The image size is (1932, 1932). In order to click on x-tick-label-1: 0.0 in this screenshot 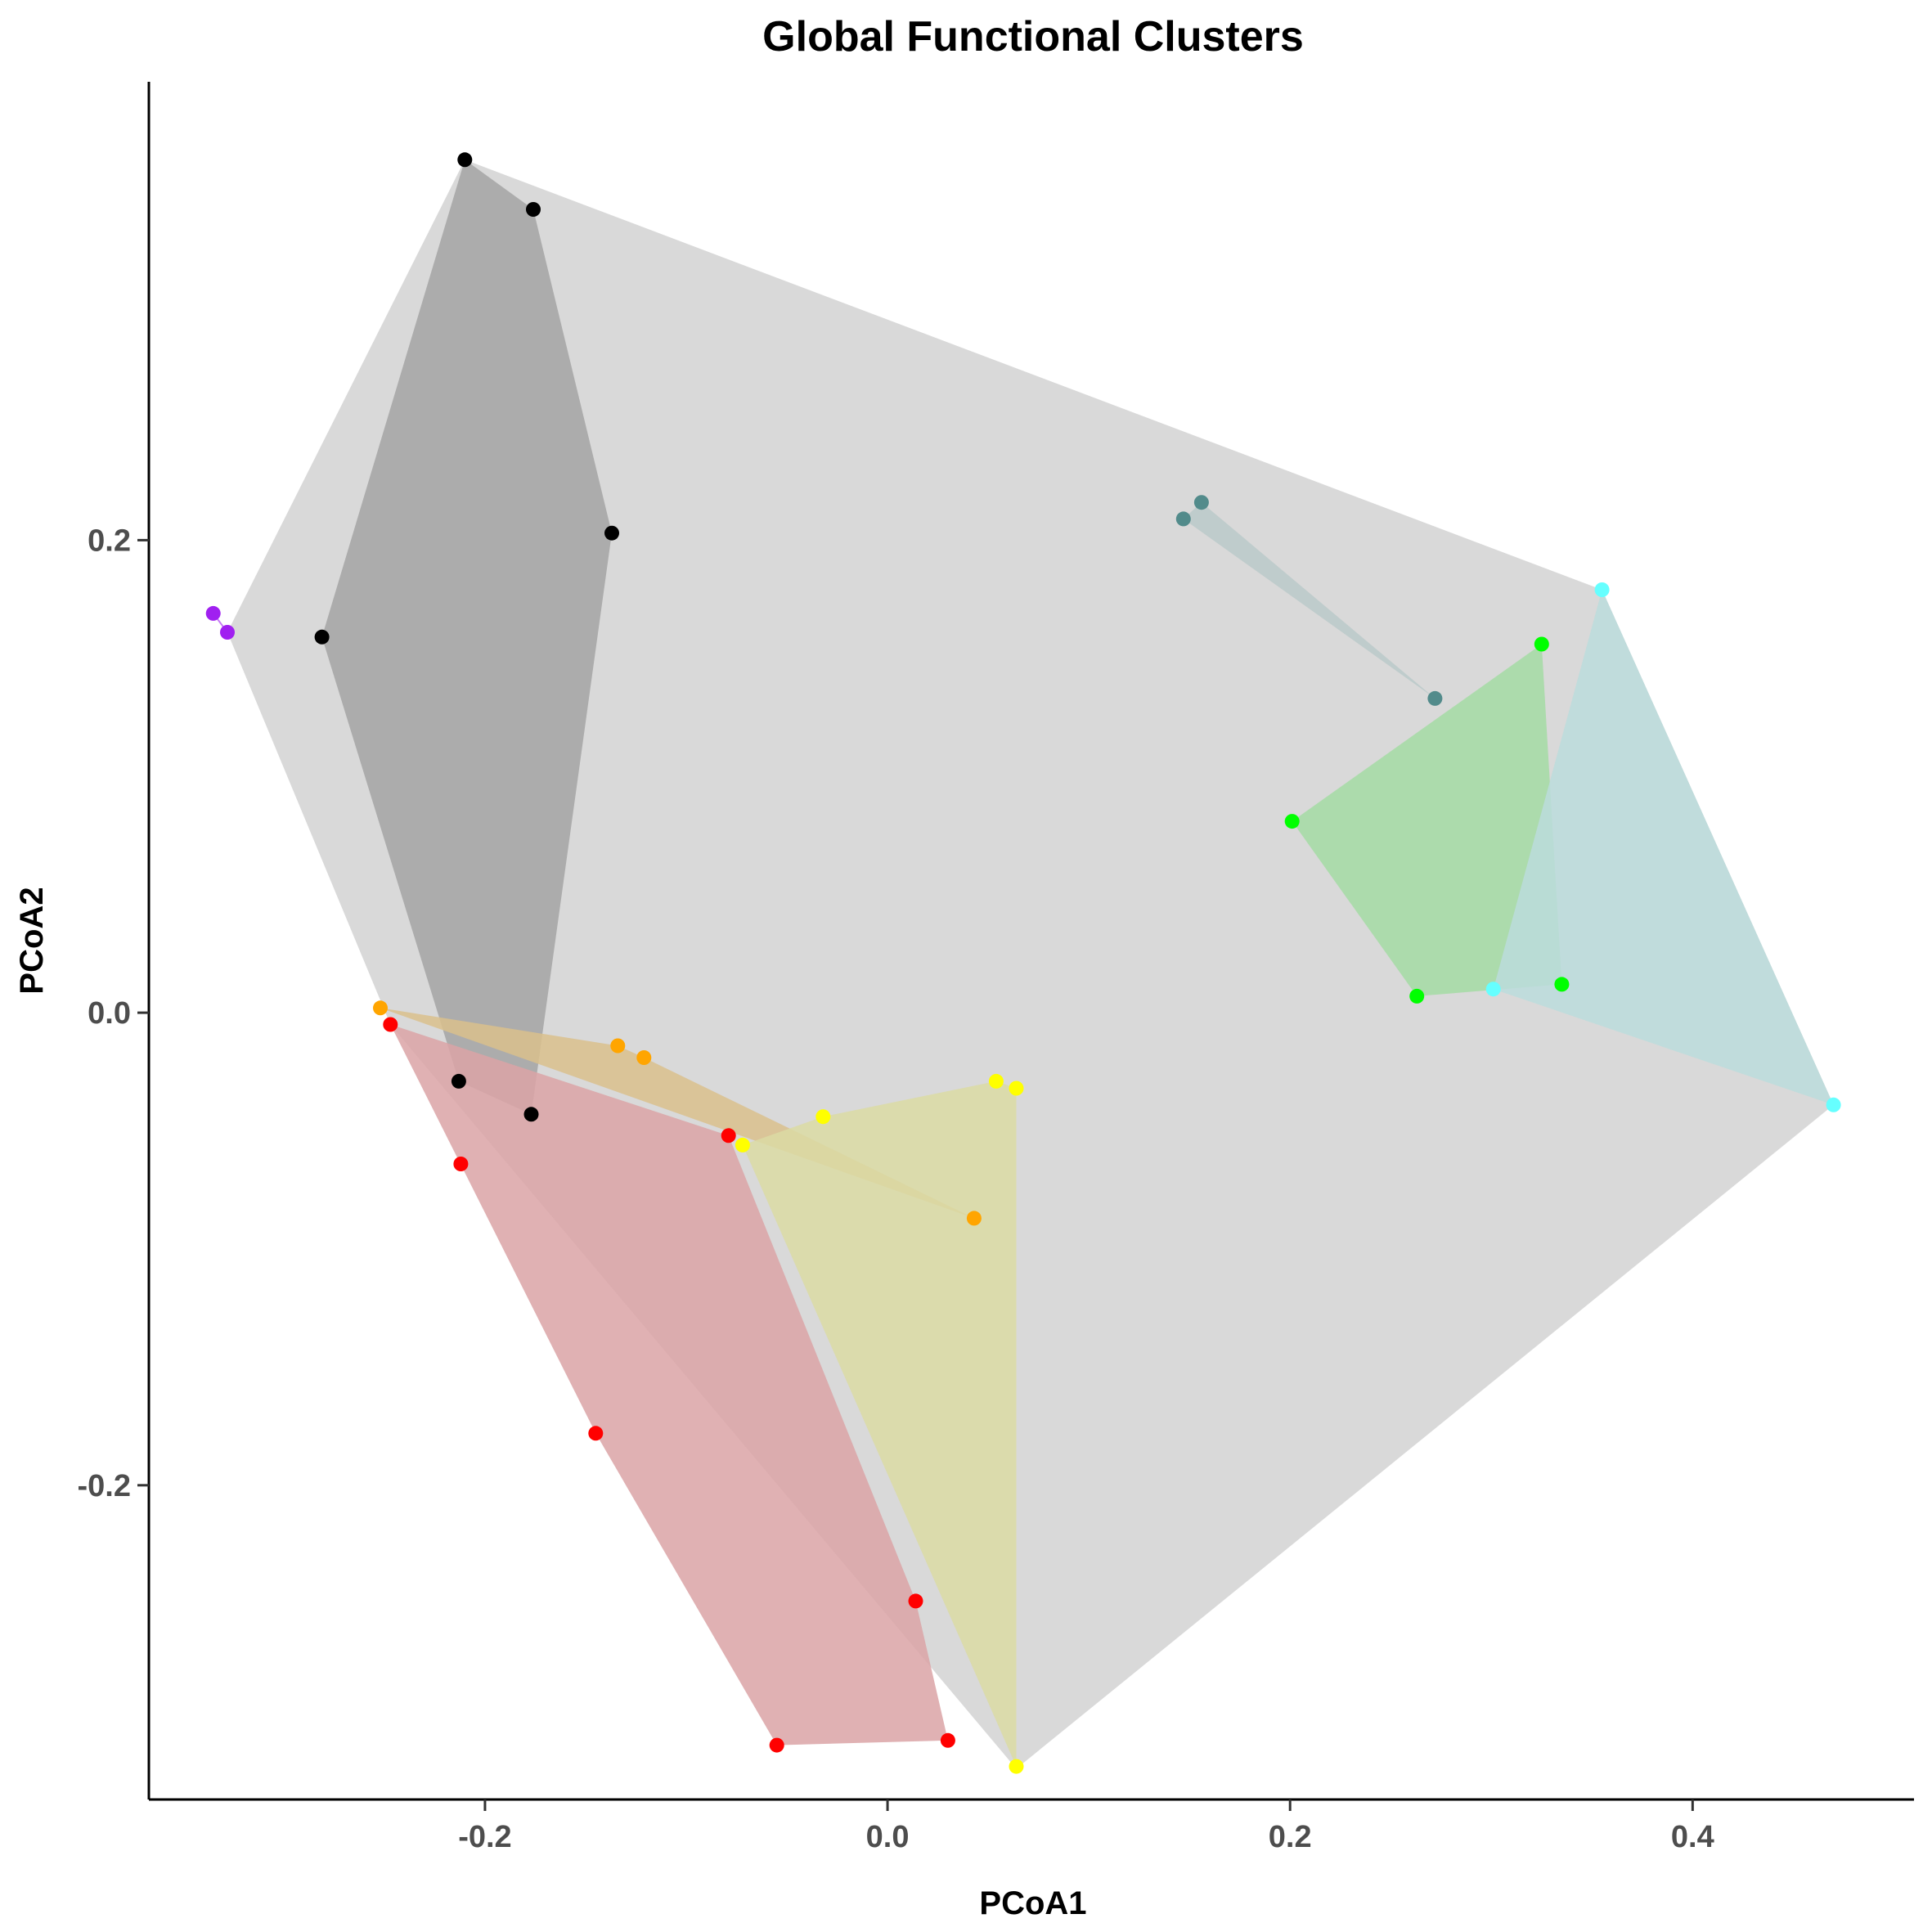, I will do `click(888, 1837)`.